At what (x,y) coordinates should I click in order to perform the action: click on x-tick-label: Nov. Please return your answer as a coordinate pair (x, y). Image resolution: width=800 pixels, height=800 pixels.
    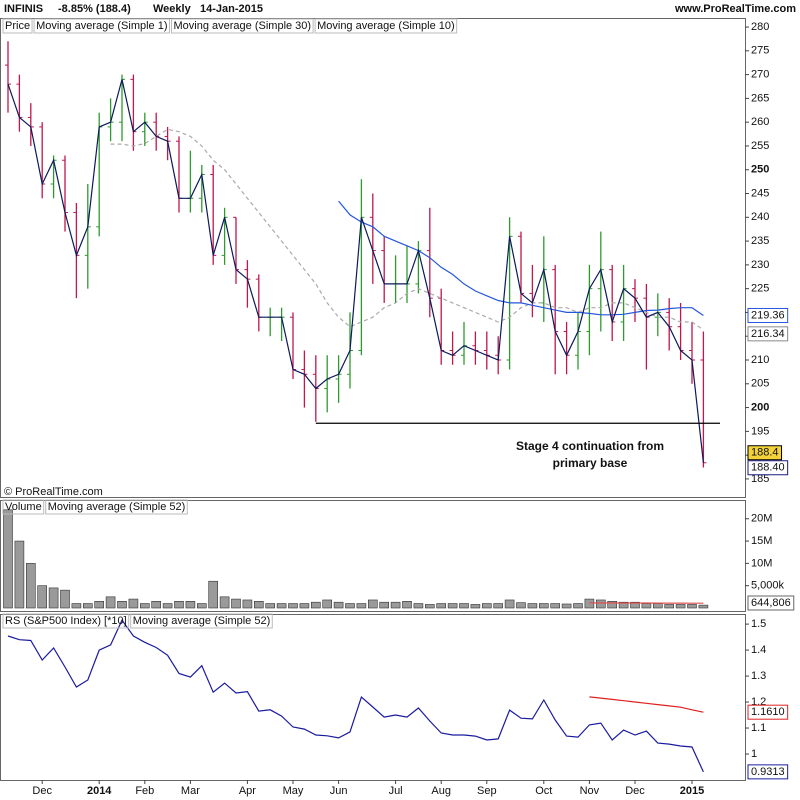
    Looking at the image, I should click on (590, 791).